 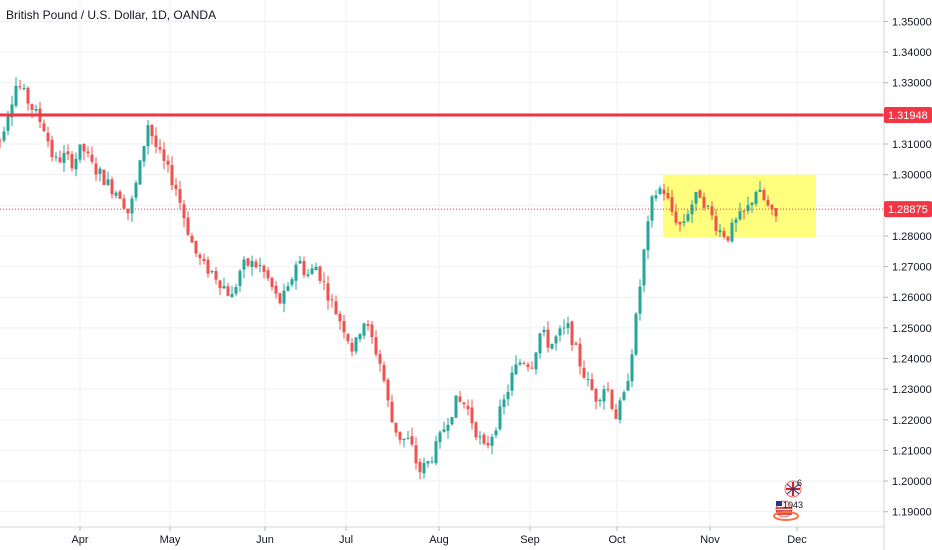 I want to click on y-tick-label: 1.27000, so click(x=912, y=268).